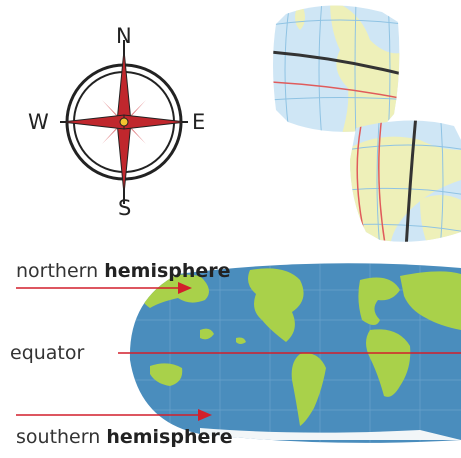  Describe the element at coordinates (125, 208) in the screenshot. I see `south-label: S` at that location.